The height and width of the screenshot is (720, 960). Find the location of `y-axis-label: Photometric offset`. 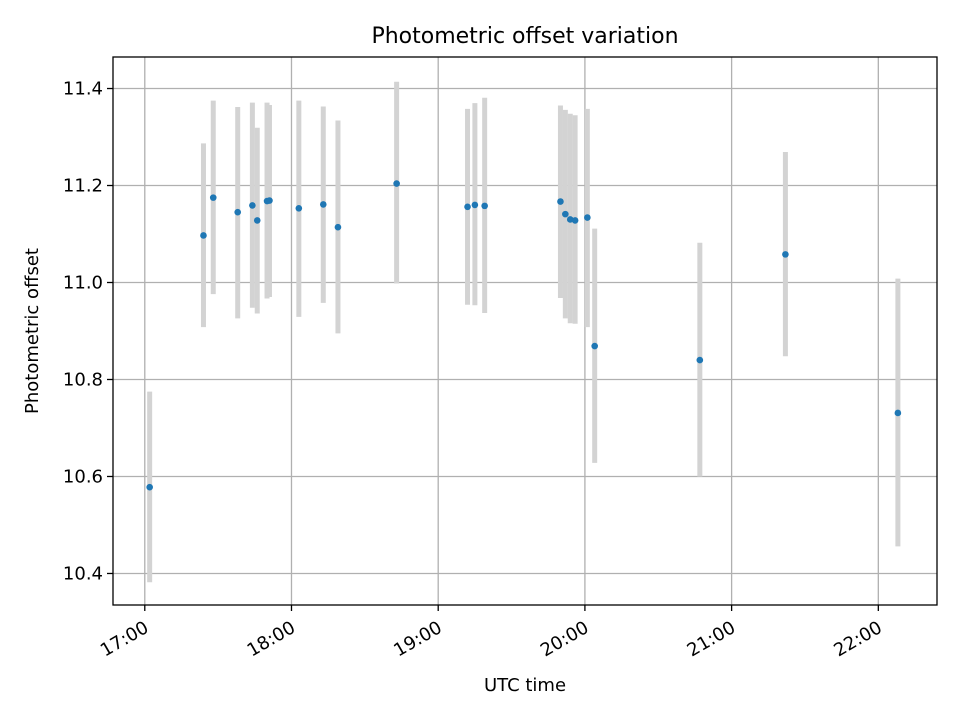

y-axis-label: Photometric offset is located at coordinates (32, 331).